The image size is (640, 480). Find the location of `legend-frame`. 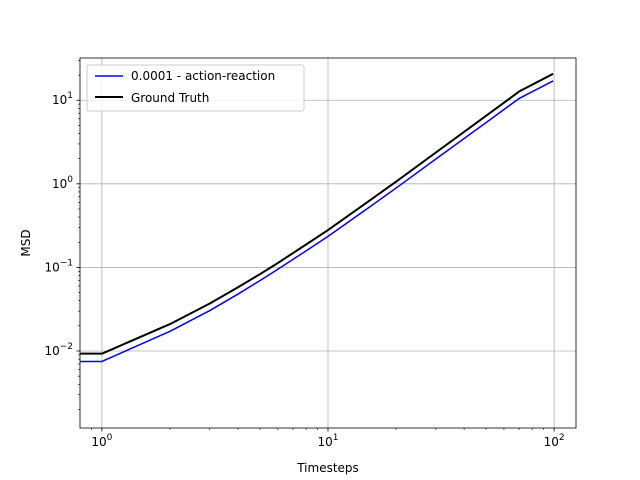

legend-frame is located at coordinates (195, 88).